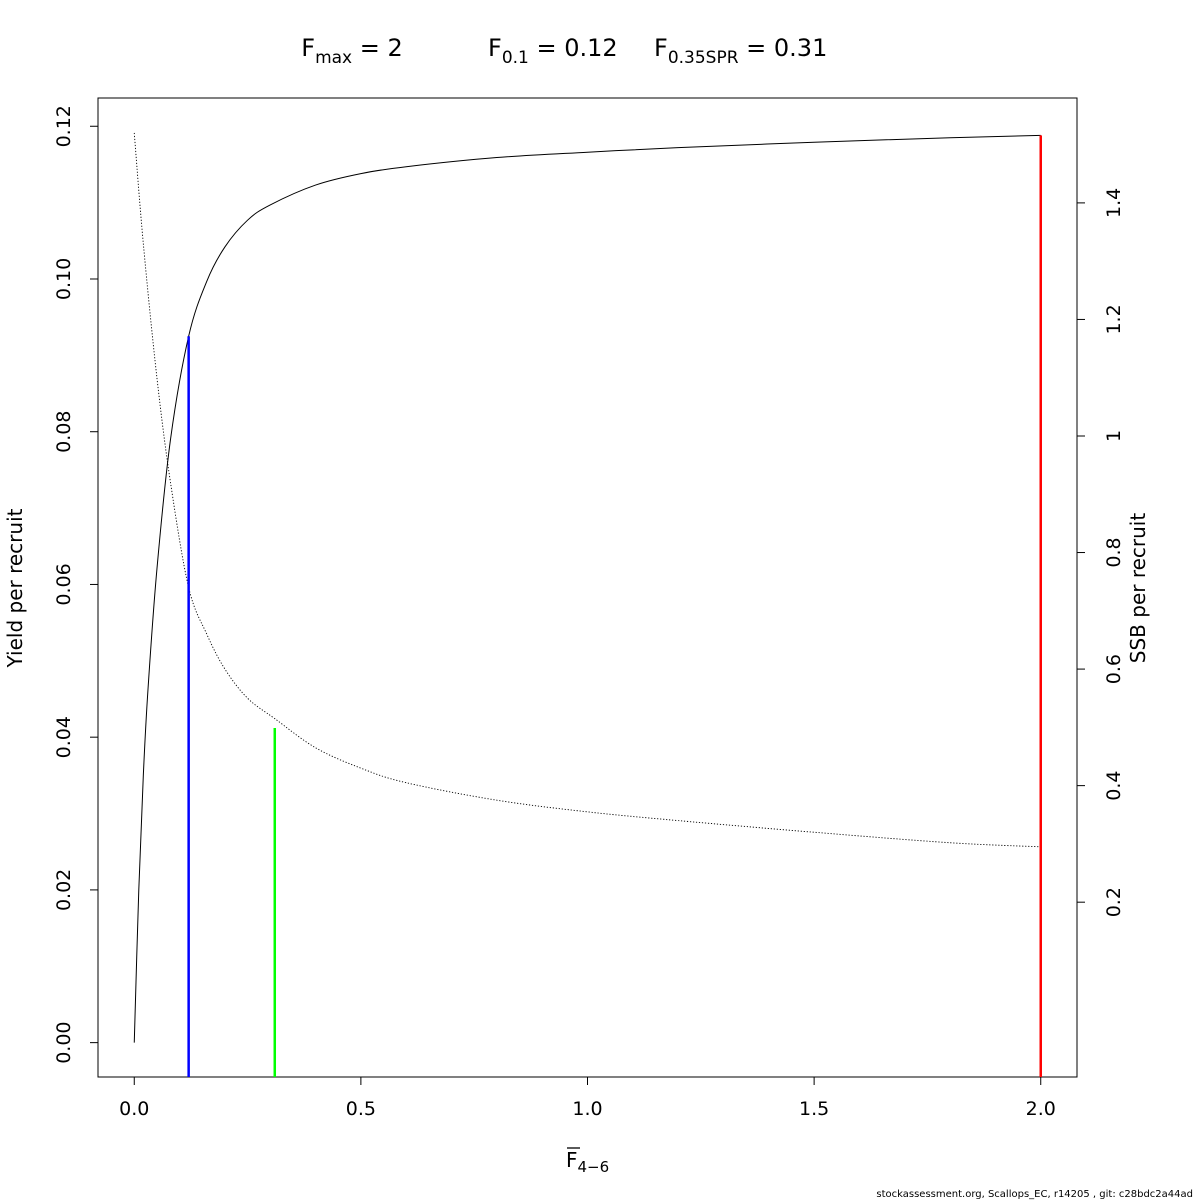 Image resolution: width=1200 pixels, height=1200 pixels. What do you see at coordinates (1114, 436) in the screenshot?
I see `y-right-tick-label: 1` at bounding box center [1114, 436].